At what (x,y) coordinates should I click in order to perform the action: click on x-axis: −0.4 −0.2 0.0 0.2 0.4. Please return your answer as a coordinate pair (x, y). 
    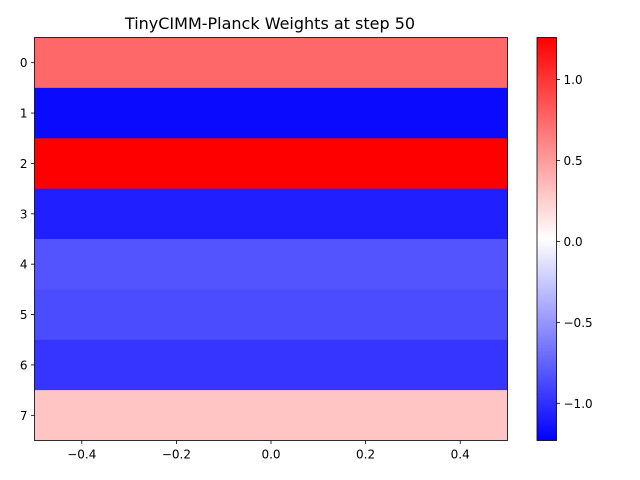
    Looking at the image, I should click on (268, 451).